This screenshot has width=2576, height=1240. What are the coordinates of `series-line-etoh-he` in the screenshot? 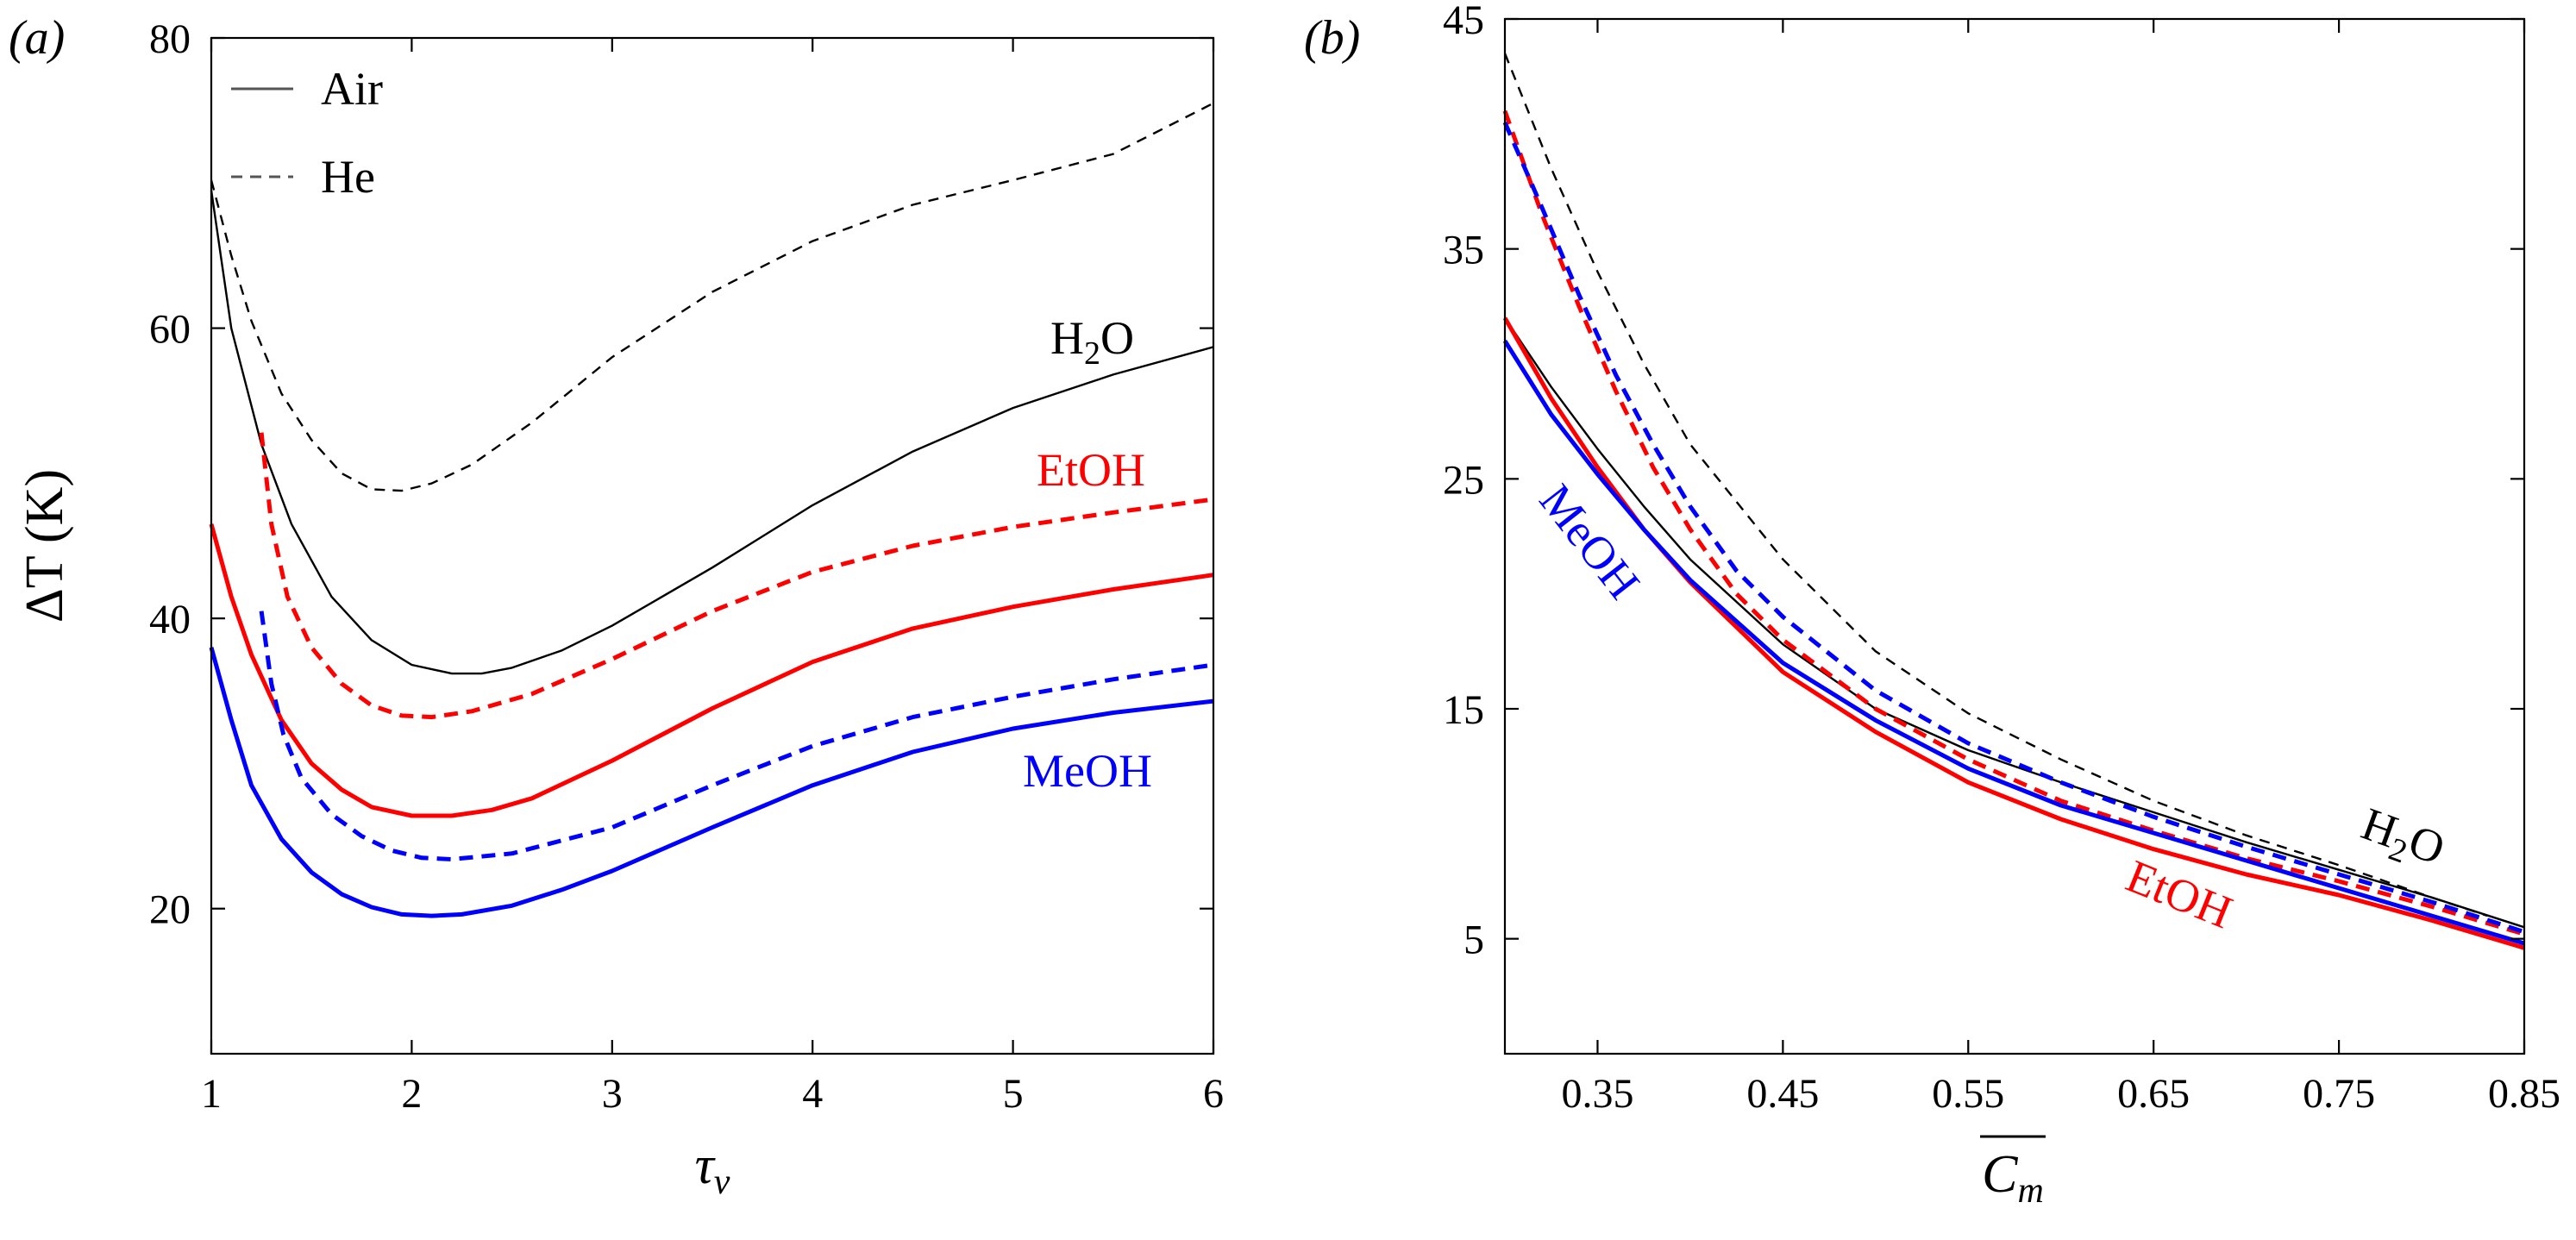 It's located at (736, 576).